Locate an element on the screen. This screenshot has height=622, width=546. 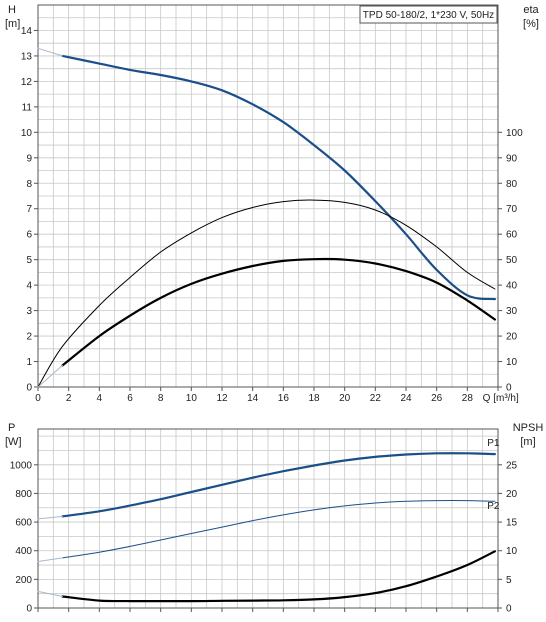
right-axis-tick-label: 100 is located at coordinates (514, 133).